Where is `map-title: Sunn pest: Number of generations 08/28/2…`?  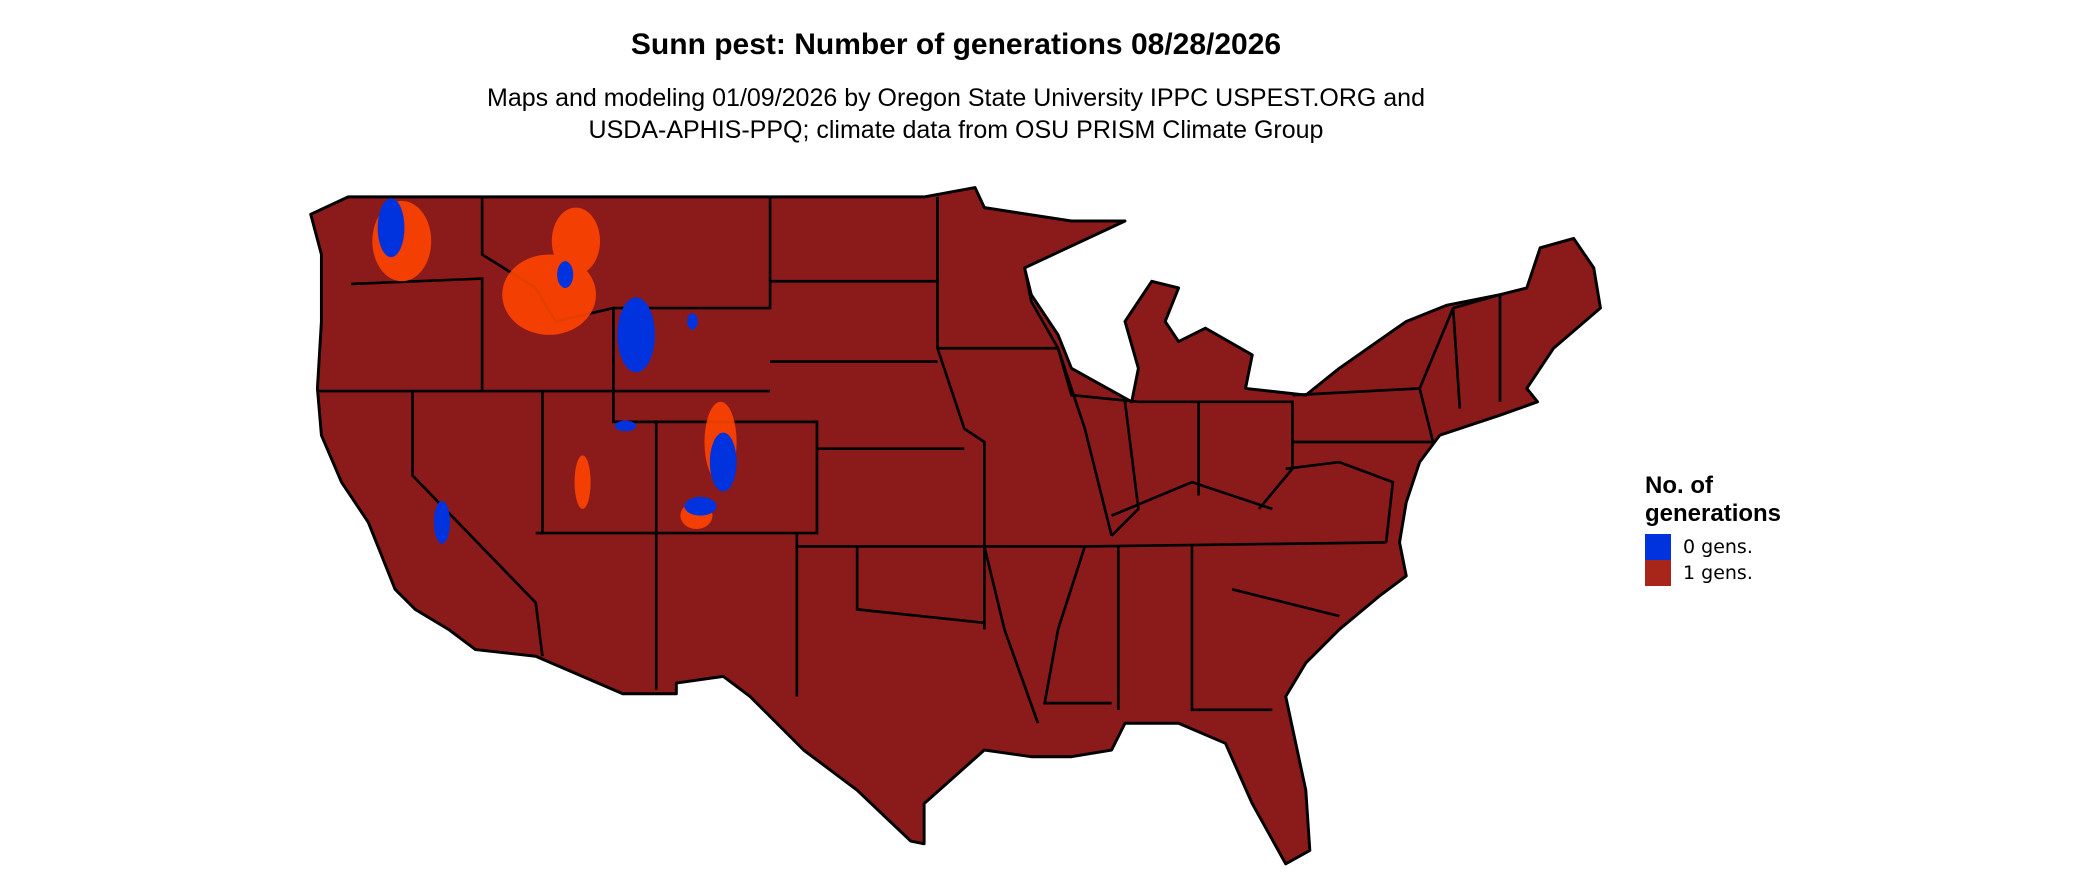
map-title: Sunn pest: Number of generations 08/28/2… is located at coordinates (956, 44).